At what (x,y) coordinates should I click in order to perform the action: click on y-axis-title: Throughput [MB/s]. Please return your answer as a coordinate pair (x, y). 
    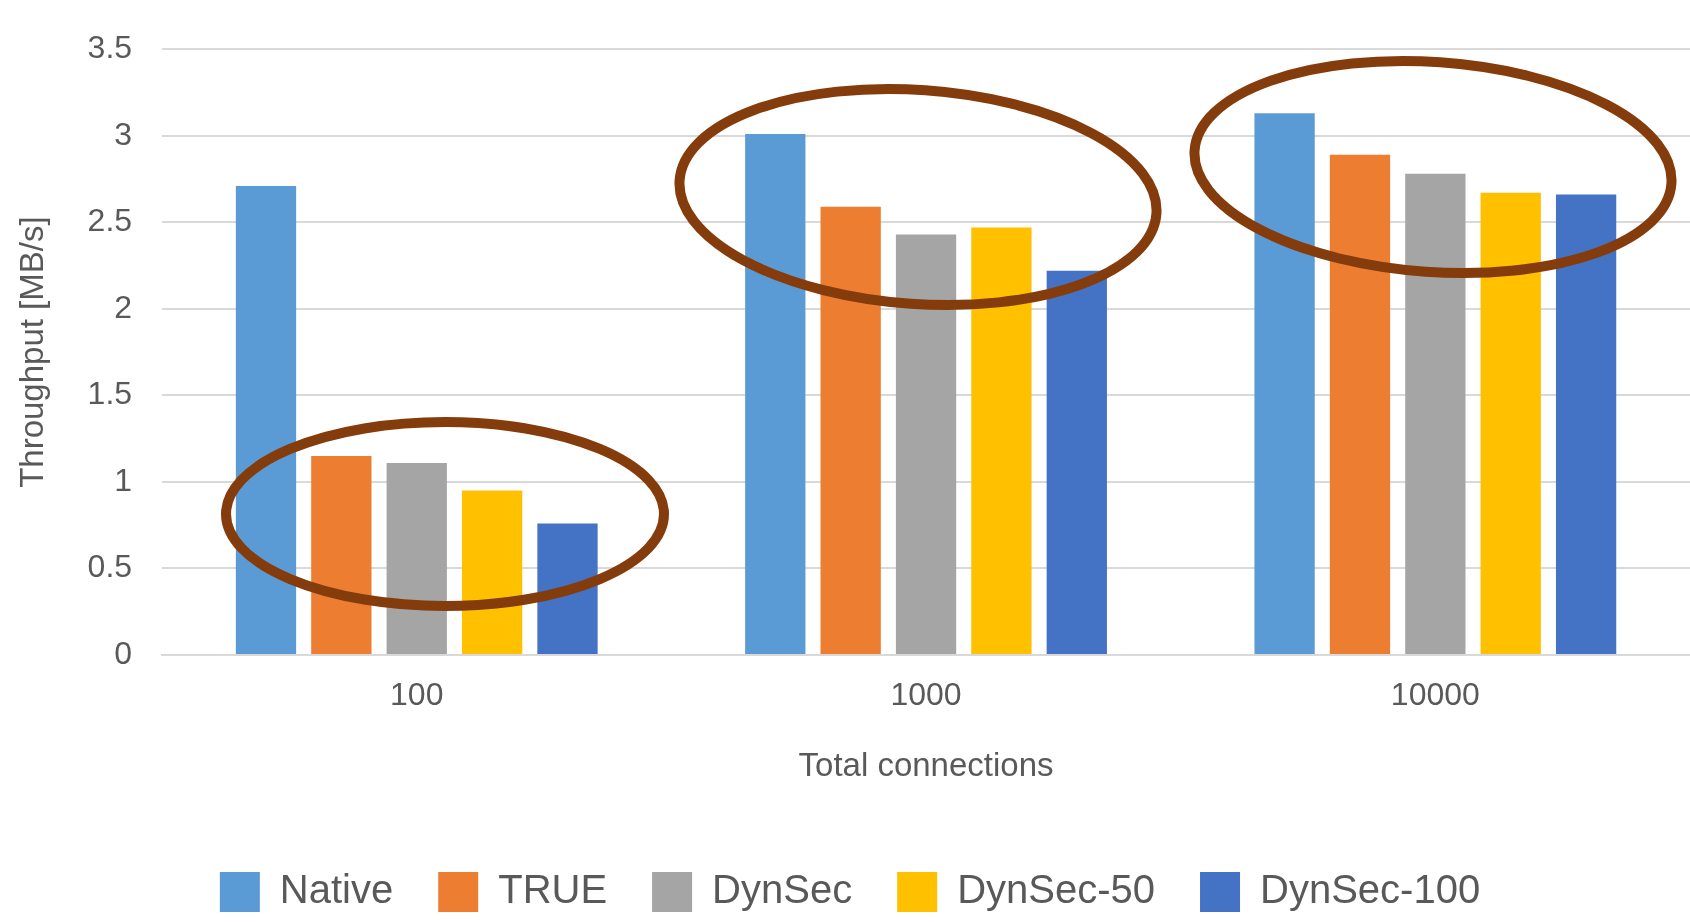
    Looking at the image, I should click on (31, 352).